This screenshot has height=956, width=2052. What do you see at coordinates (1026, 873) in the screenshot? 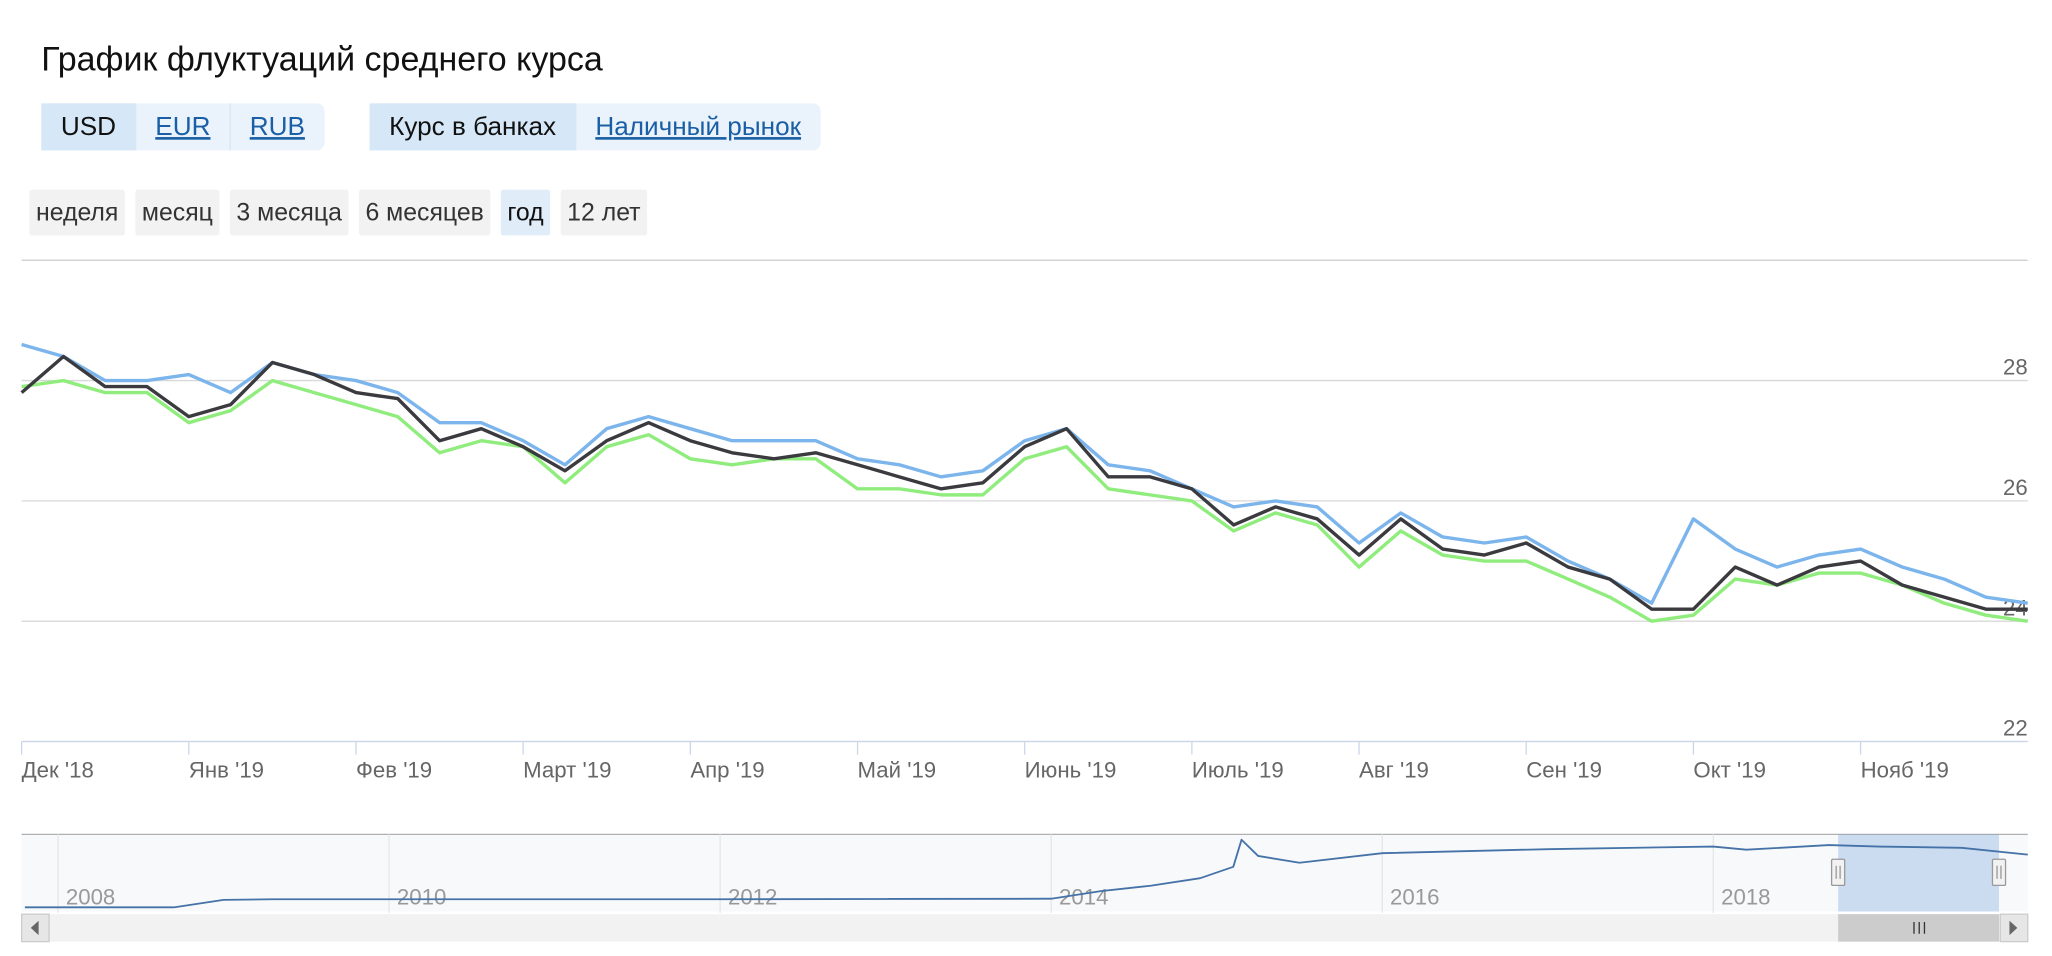
I see `navigator-line` at bounding box center [1026, 873].